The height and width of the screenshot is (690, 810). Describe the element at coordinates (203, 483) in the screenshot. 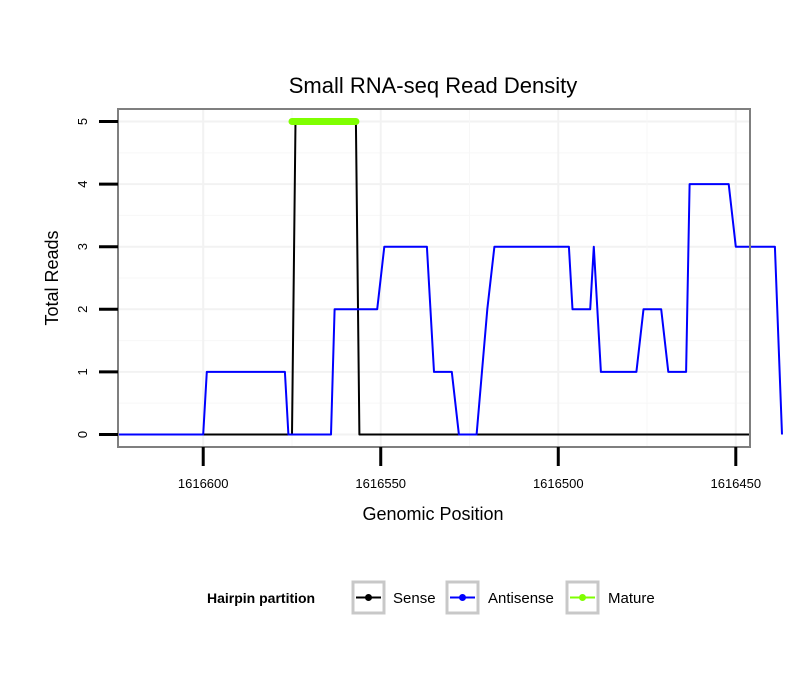

I see `x-tick-label: 1616600` at that location.